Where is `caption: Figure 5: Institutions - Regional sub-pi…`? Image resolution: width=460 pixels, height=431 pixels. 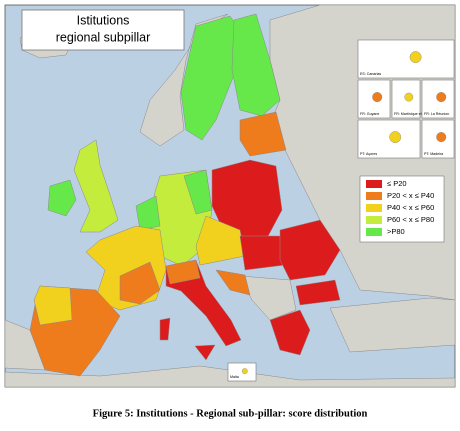 caption: Figure 5: Institutions - Regional sub-pi… is located at coordinates (230, 413).